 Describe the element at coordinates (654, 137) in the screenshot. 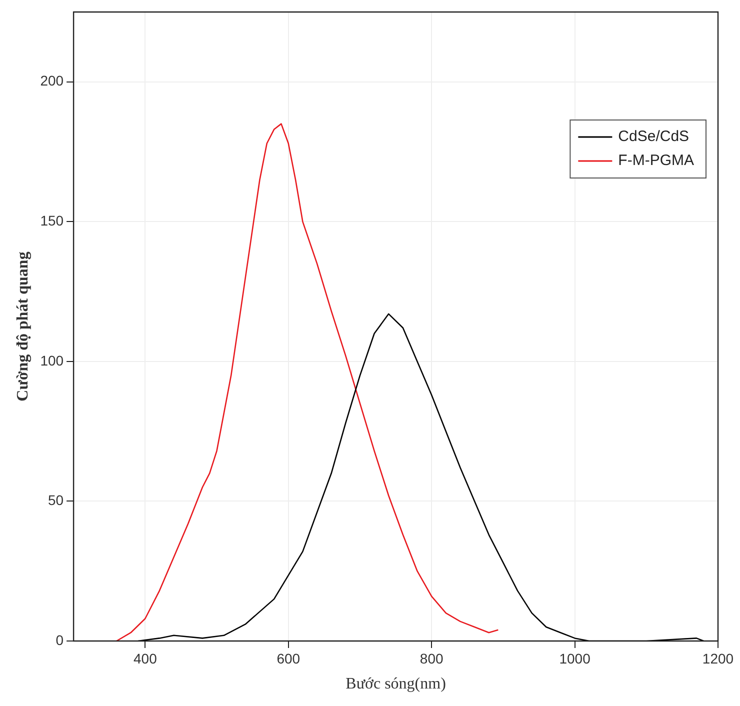

I see `legend-label: CdSe/CdS` at that location.